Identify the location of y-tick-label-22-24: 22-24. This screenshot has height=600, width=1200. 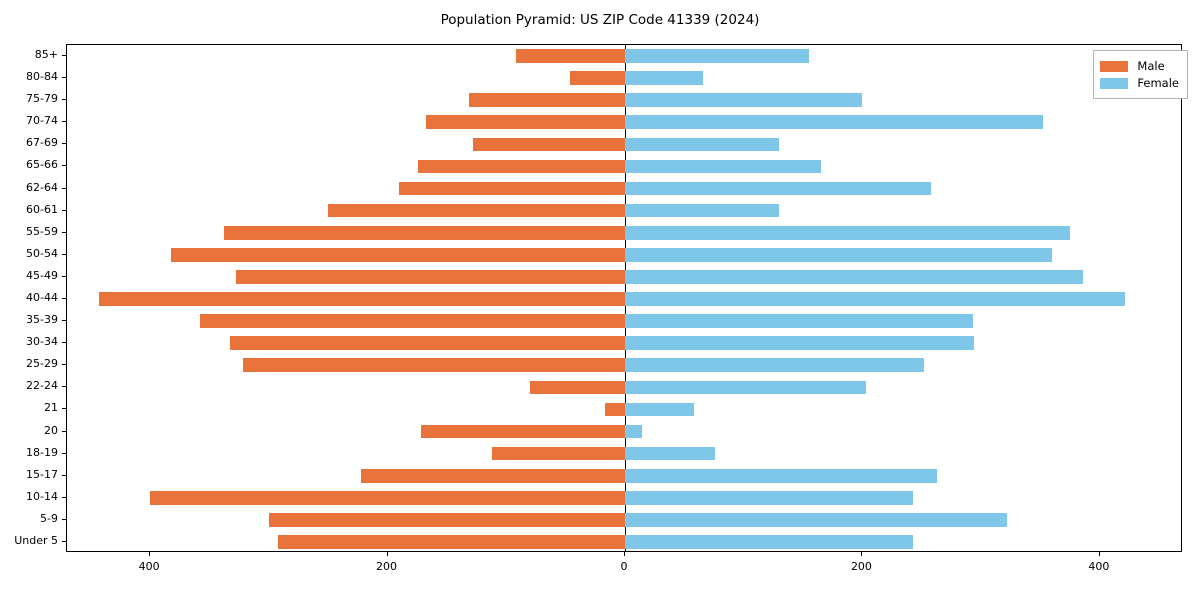
(42, 386).